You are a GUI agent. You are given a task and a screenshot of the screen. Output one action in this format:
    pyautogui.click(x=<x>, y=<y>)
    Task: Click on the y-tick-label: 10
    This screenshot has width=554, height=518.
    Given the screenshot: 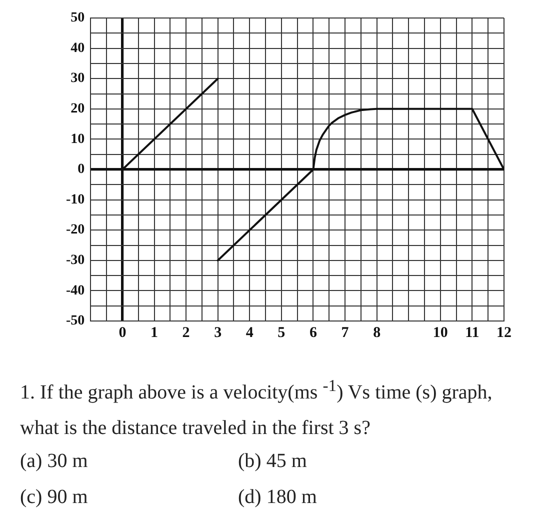 What is the action you would take?
    pyautogui.click(x=77, y=139)
    